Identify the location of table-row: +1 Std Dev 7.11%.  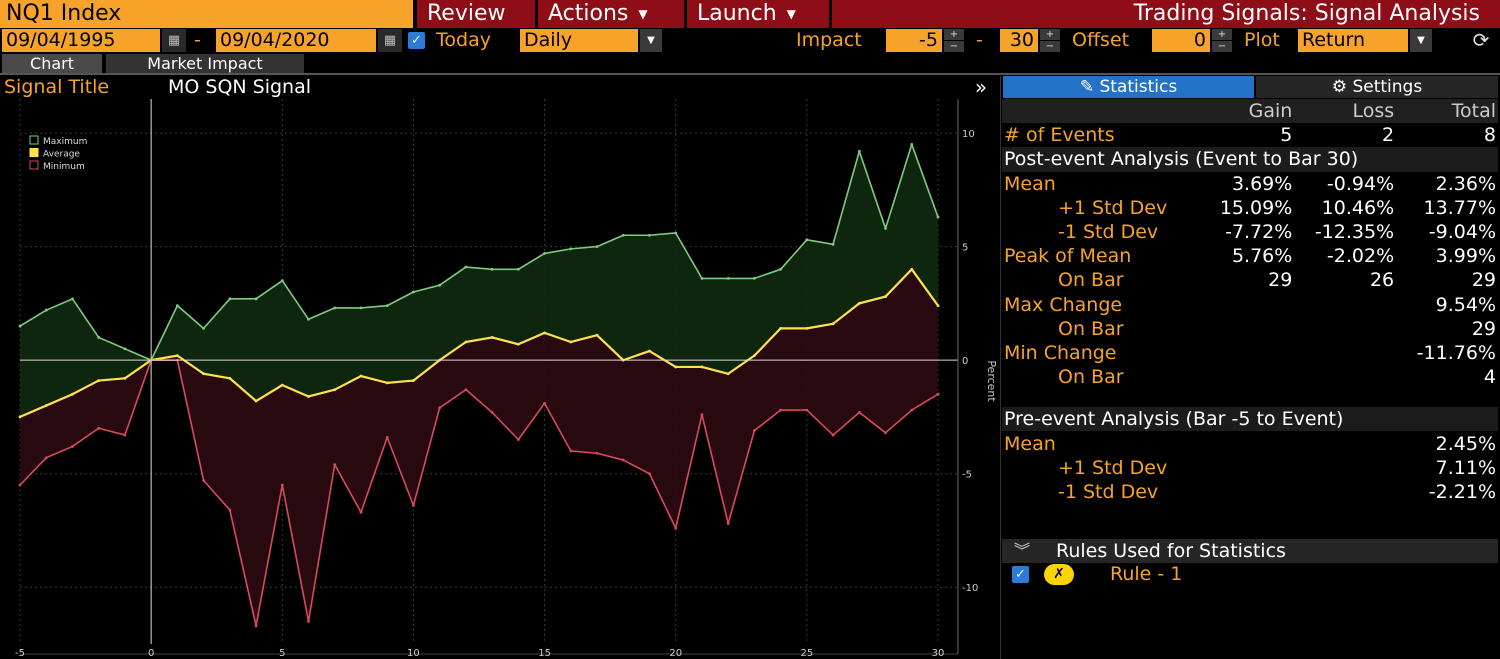
(1250, 468).